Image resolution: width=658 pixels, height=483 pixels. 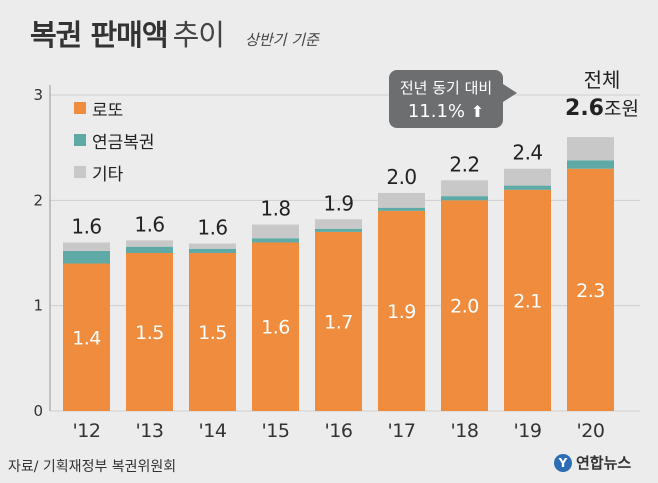 I want to click on brand: Y 연합뉴스, so click(x=592, y=462).